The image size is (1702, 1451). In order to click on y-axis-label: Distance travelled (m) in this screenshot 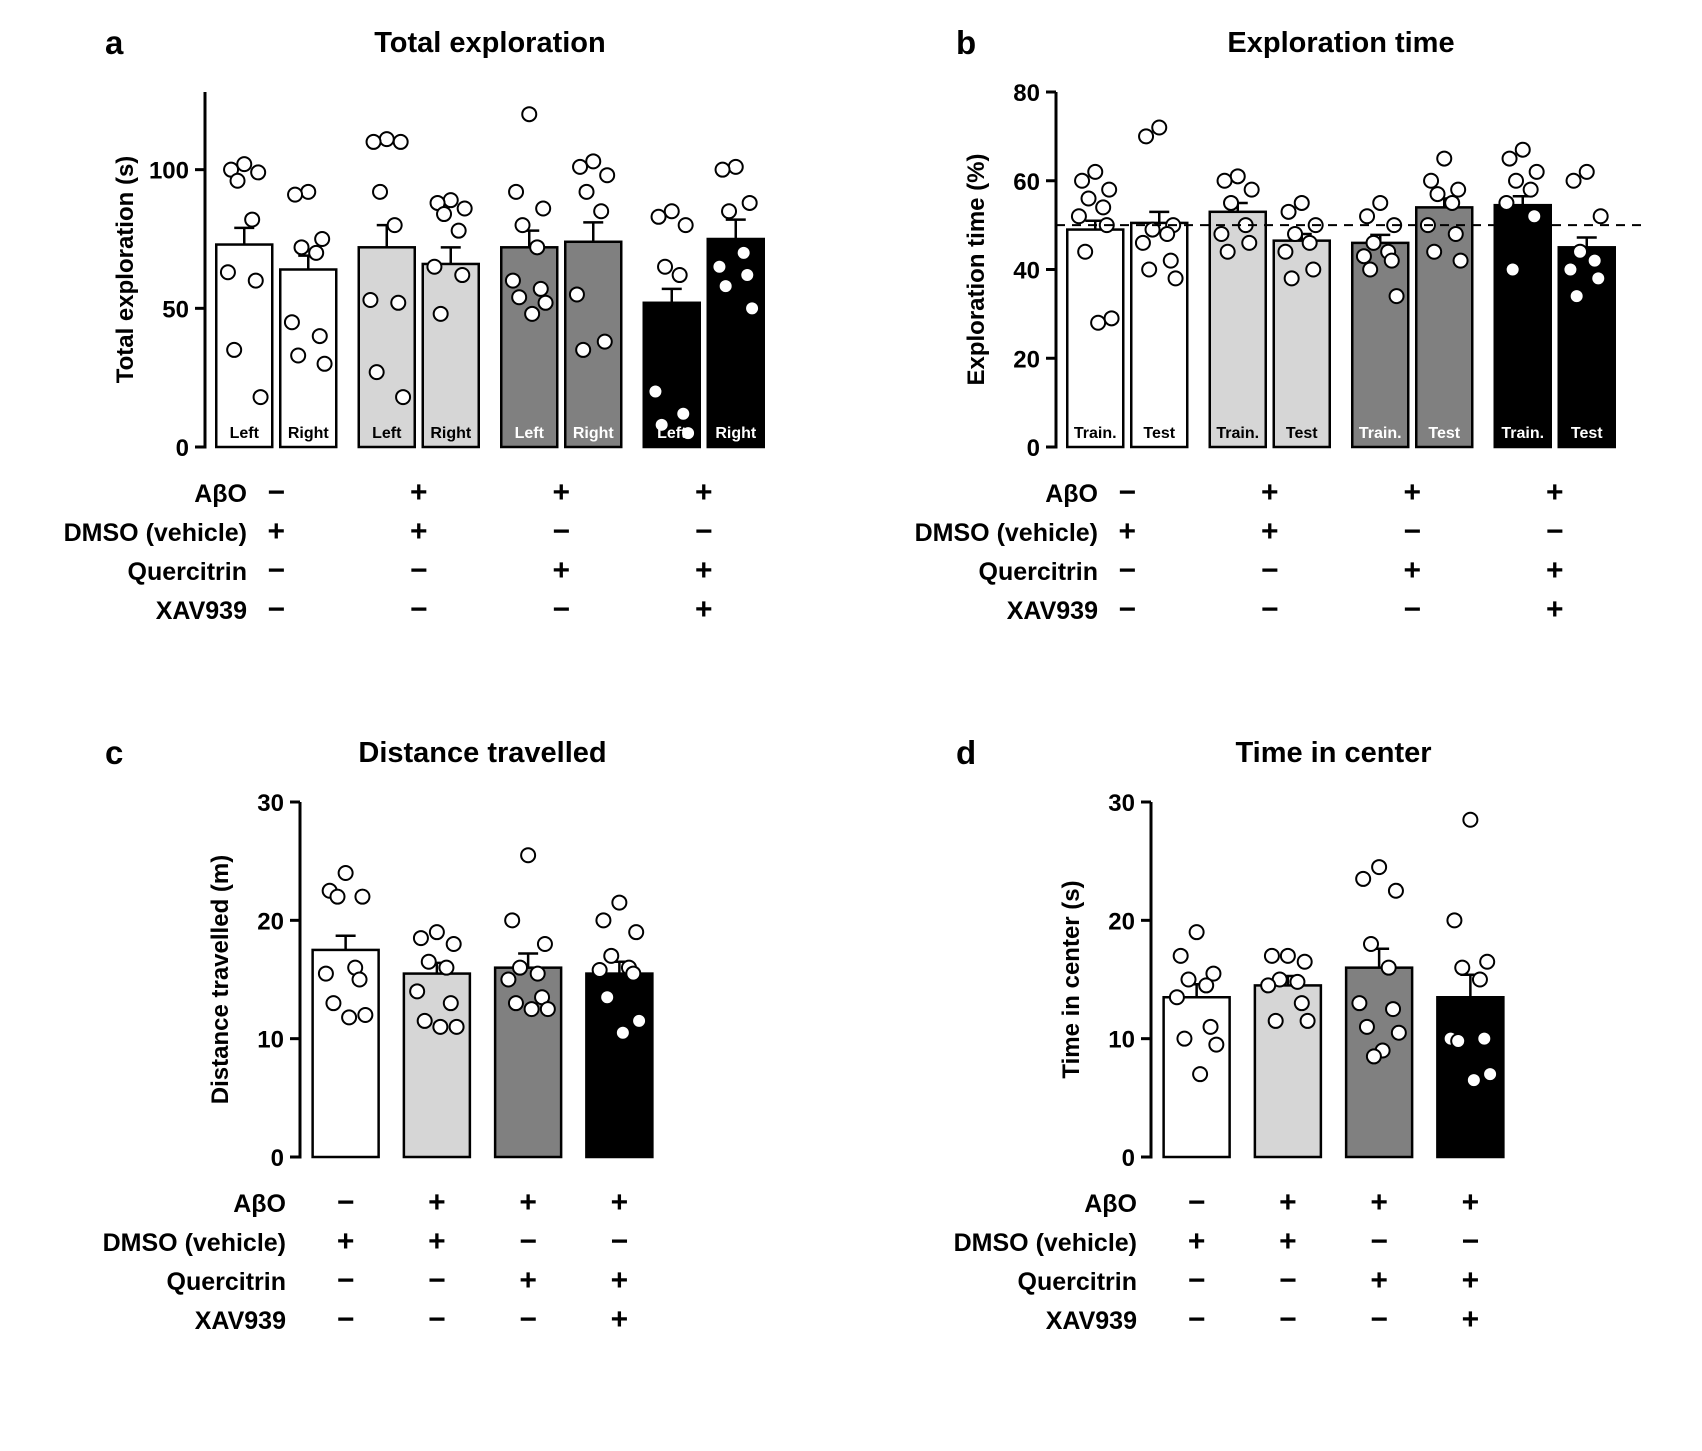, I will do `click(220, 979)`.